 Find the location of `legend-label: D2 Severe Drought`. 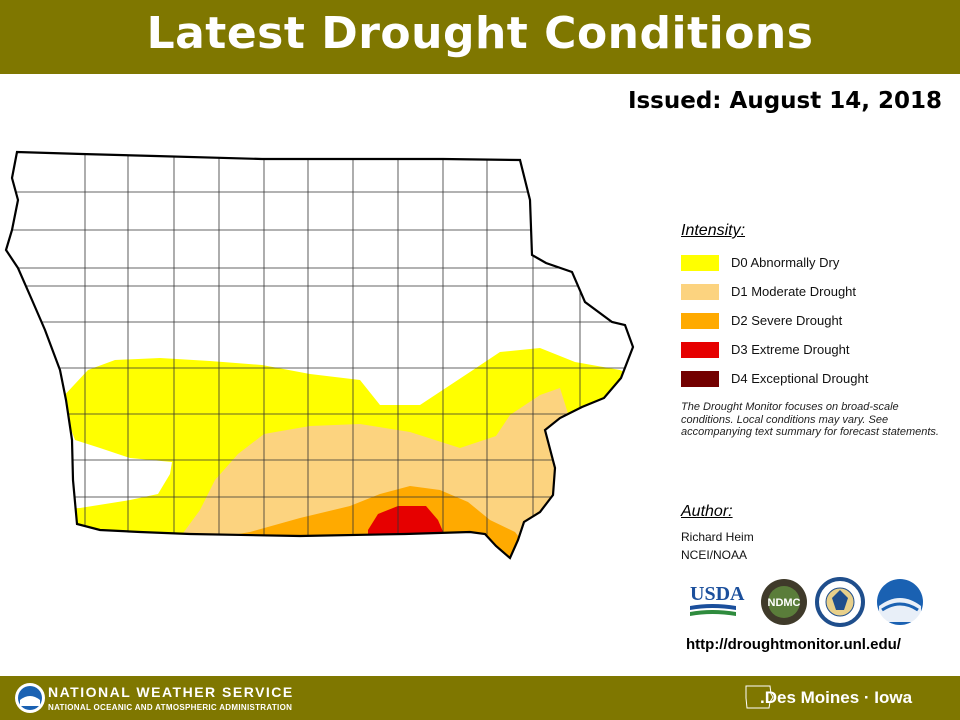

legend-label: D2 Severe Drought is located at coordinates (787, 320).